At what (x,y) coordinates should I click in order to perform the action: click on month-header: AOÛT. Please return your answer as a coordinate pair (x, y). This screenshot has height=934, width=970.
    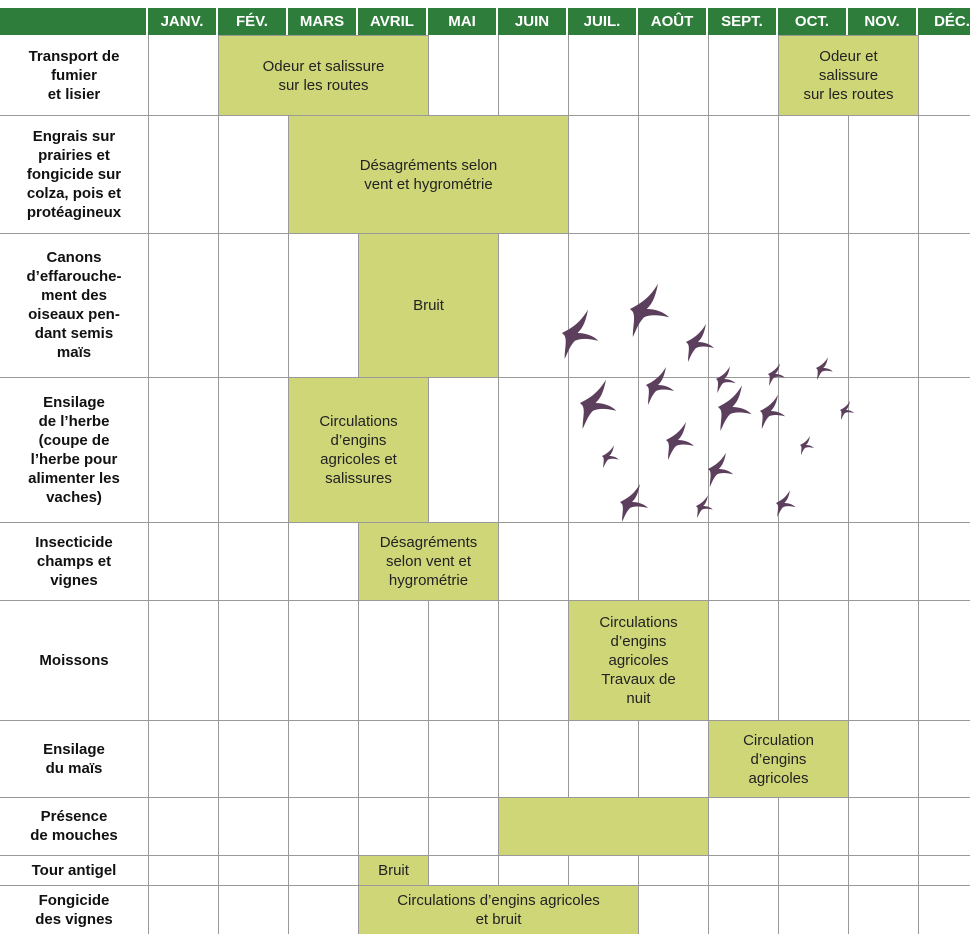
    Looking at the image, I should click on (673, 21).